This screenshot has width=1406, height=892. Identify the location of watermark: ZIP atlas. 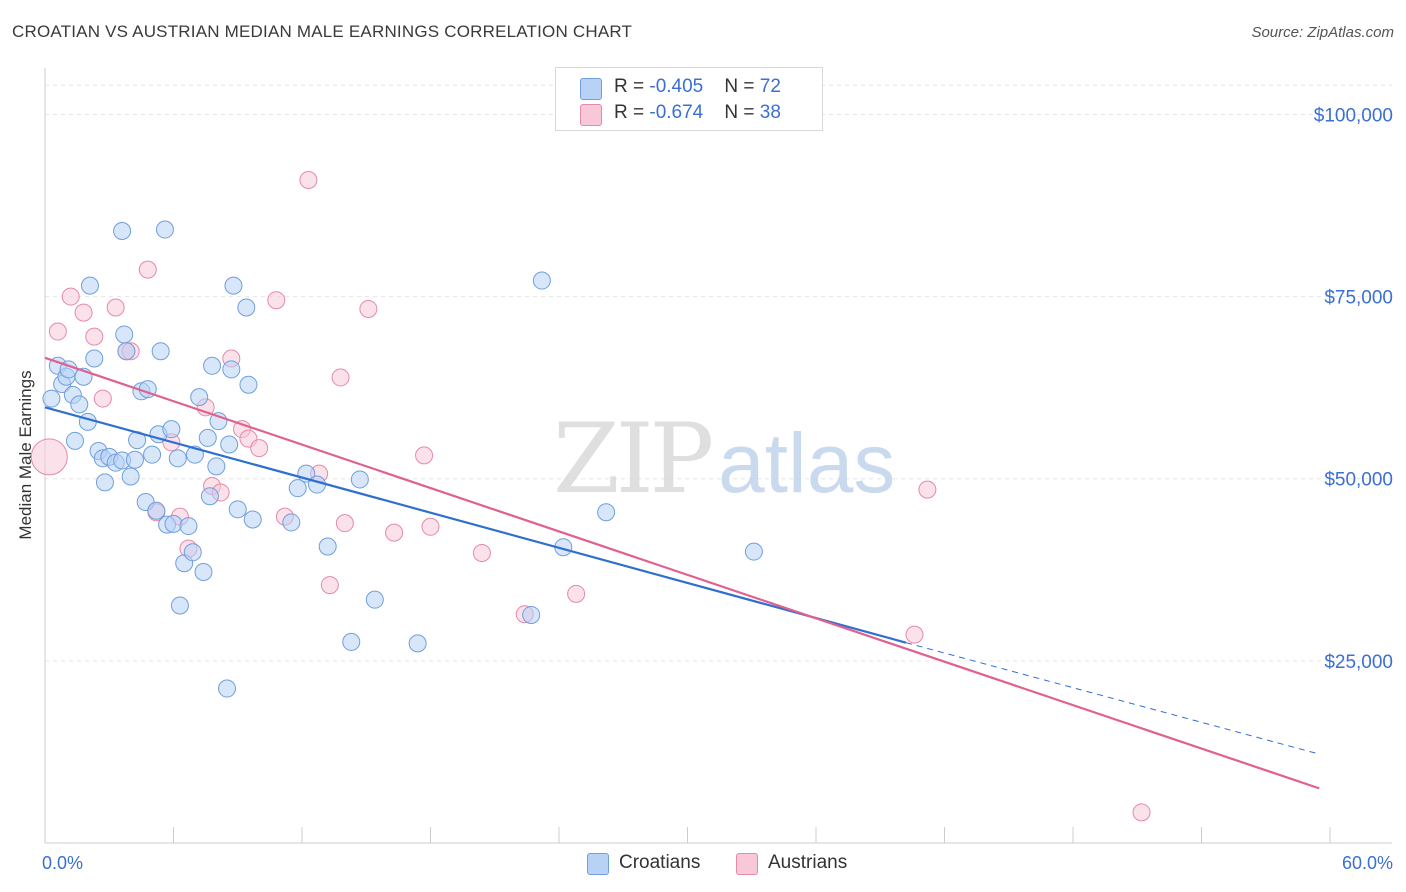
(724, 459).